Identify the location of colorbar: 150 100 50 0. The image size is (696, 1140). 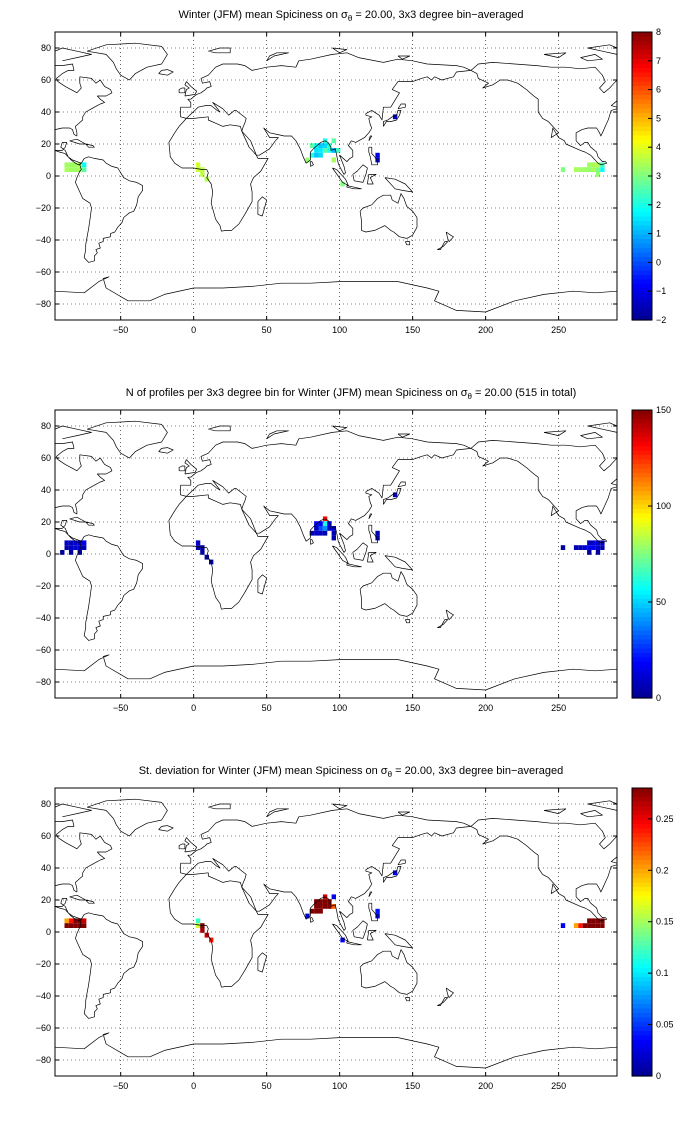
(651, 554).